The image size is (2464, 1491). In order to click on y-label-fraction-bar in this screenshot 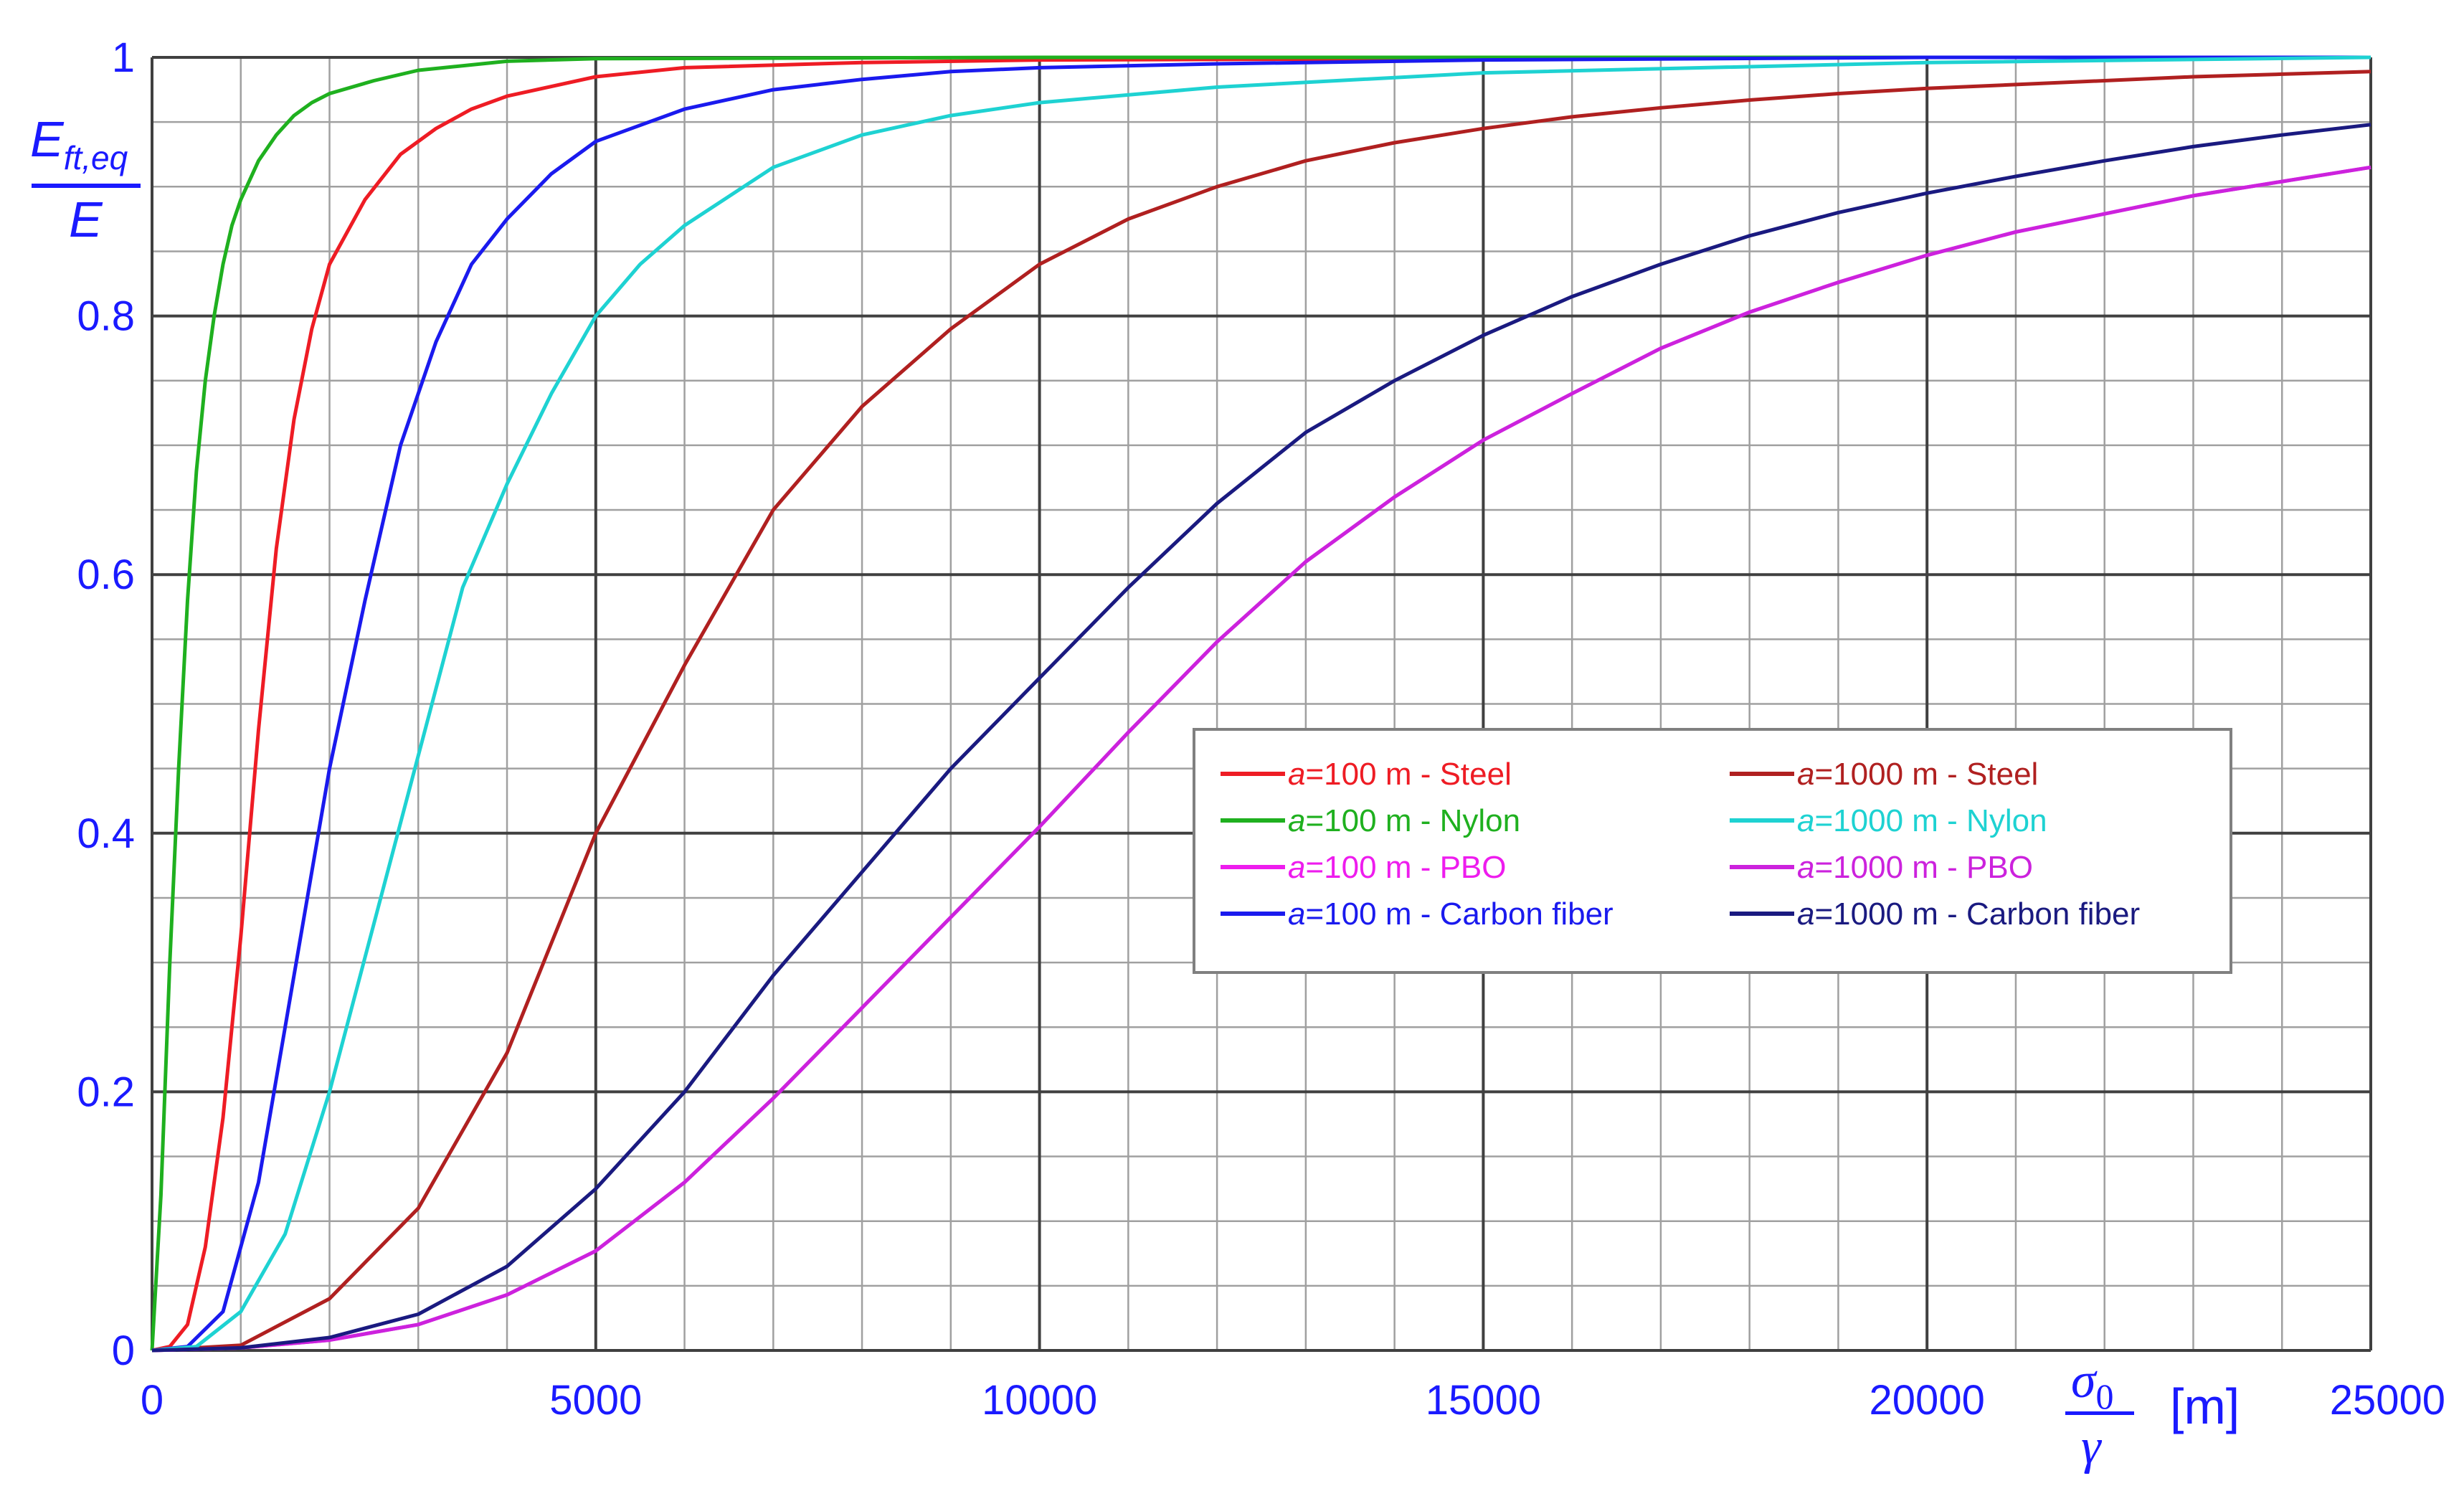, I will do `click(86, 186)`.